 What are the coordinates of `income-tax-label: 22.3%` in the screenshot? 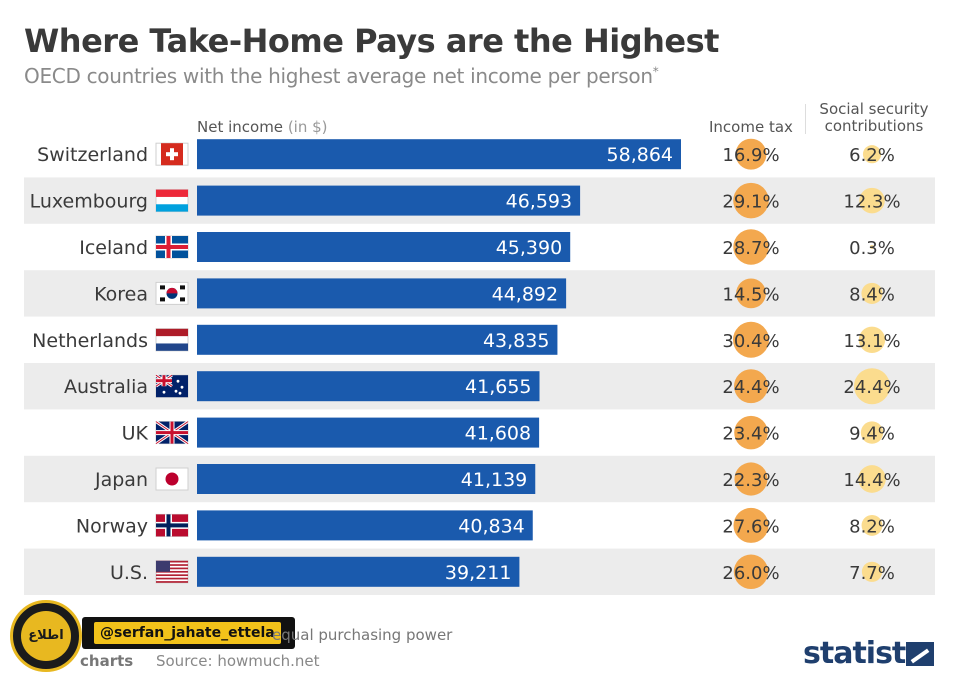 It's located at (750, 480).